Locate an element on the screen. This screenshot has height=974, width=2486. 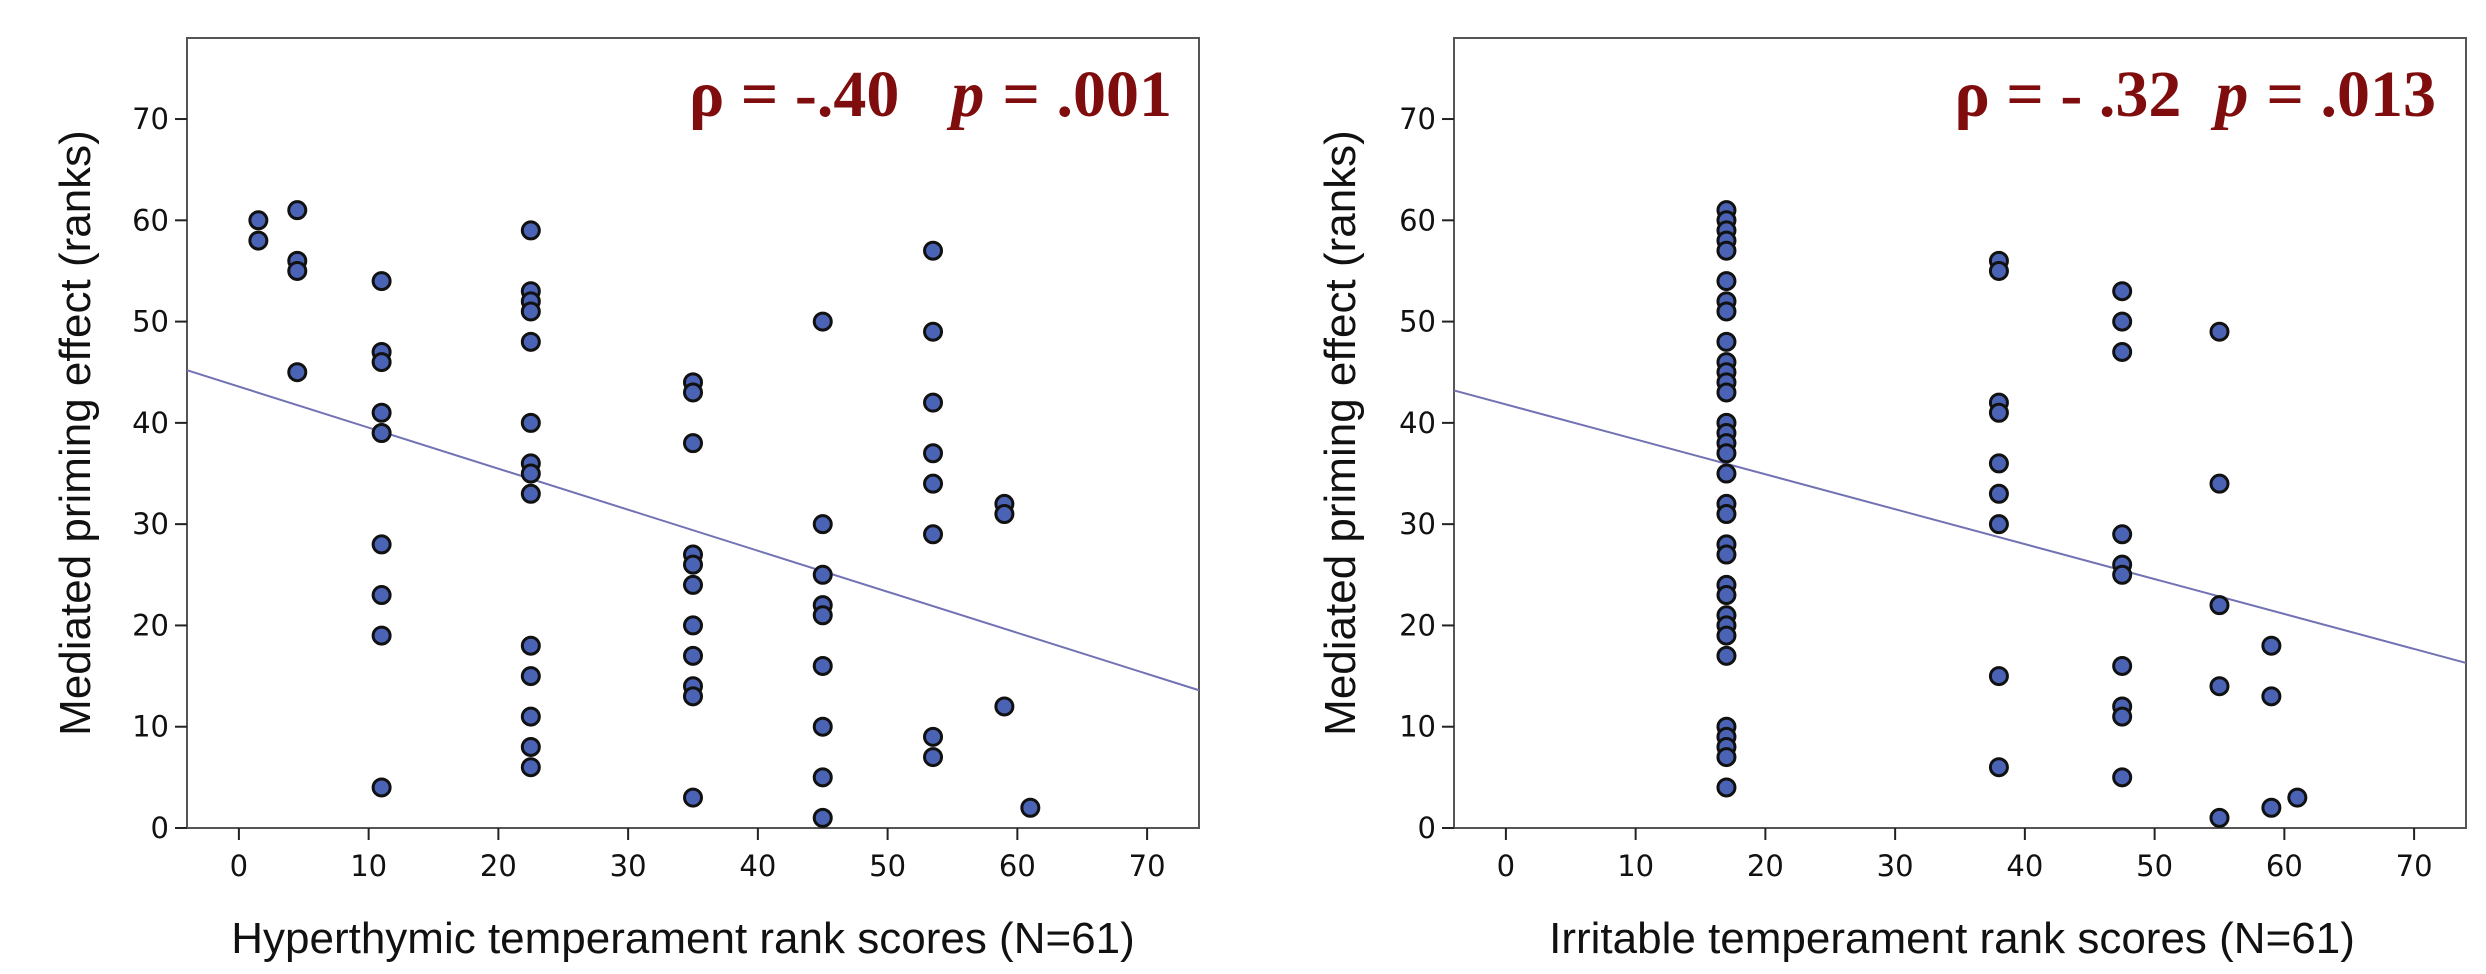
x-axis-label: Irritable temperament rank scores (N=61) is located at coordinates (1952, 938).